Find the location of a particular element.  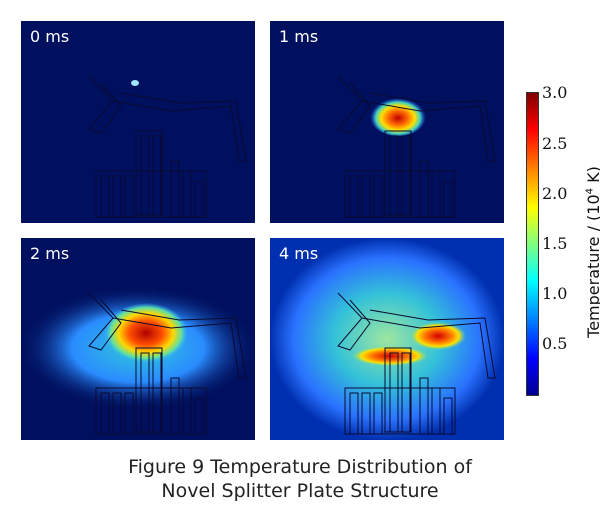

colorbar-tick: 2.5 is located at coordinates (555, 143).